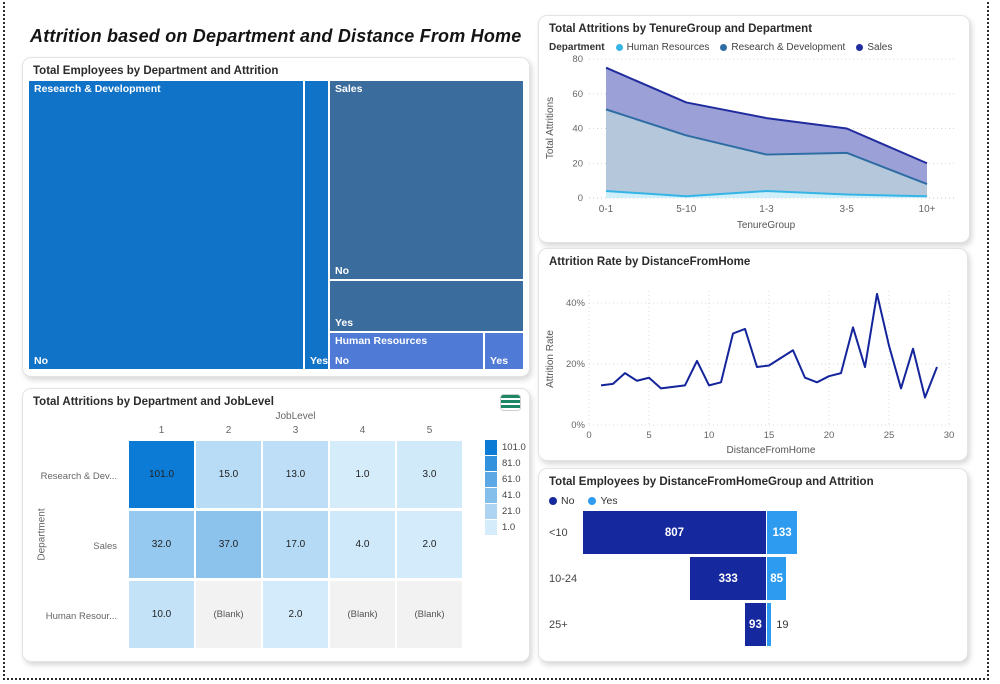 The height and width of the screenshot is (684, 1000). I want to click on tornado-legend-item: No, so click(561, 501).